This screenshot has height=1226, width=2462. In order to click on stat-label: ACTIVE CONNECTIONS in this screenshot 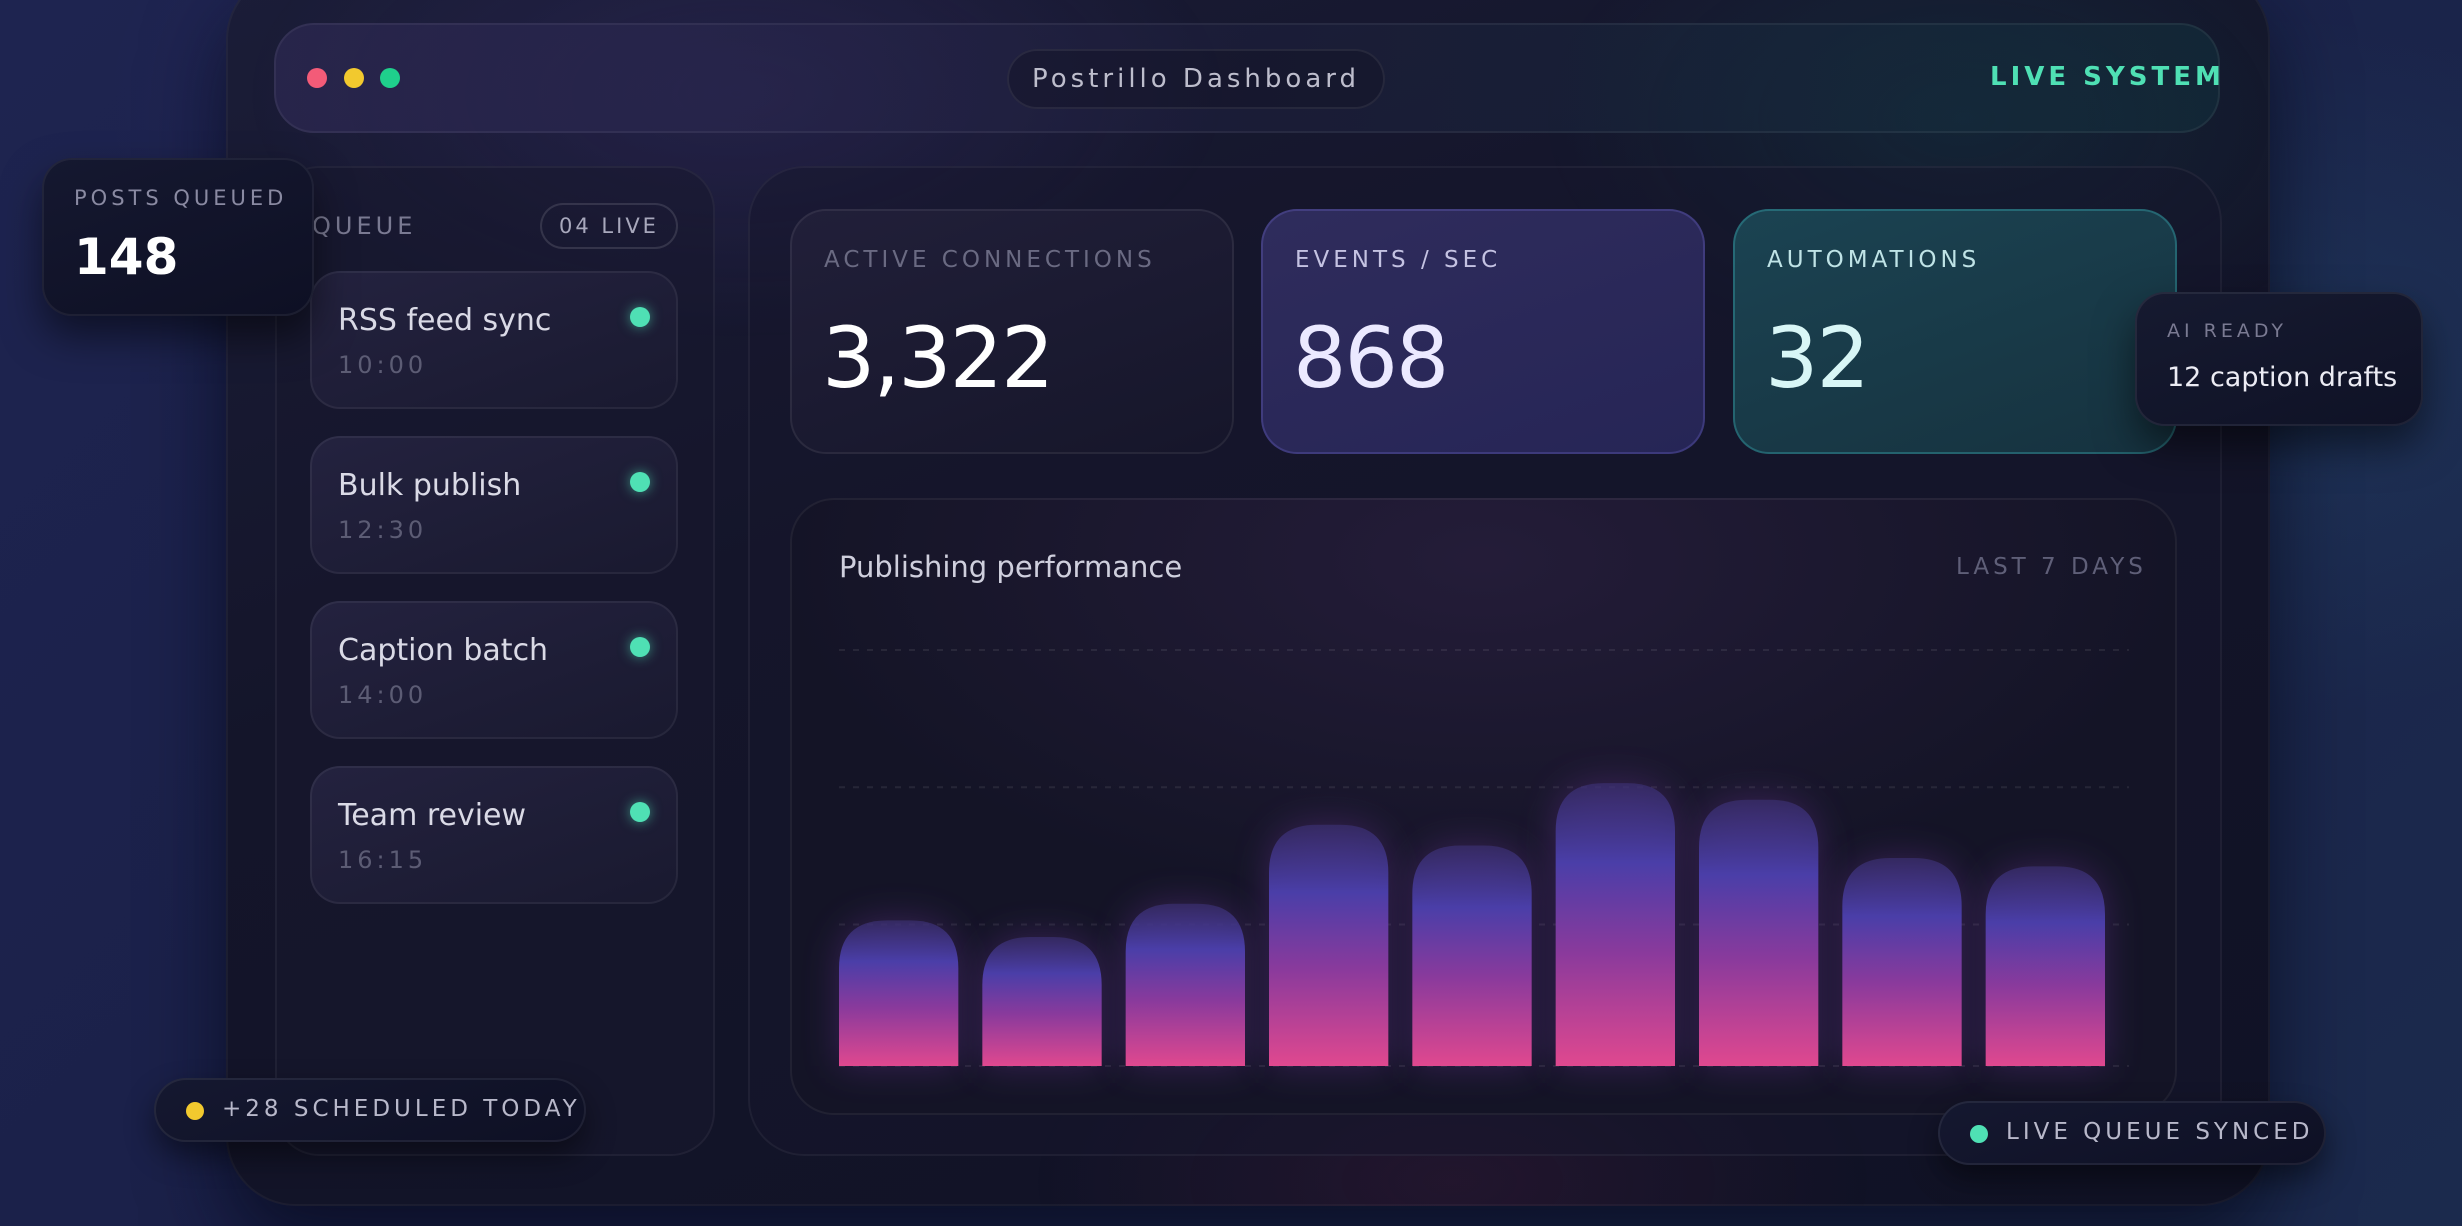, I will do `click(990, 260)`.